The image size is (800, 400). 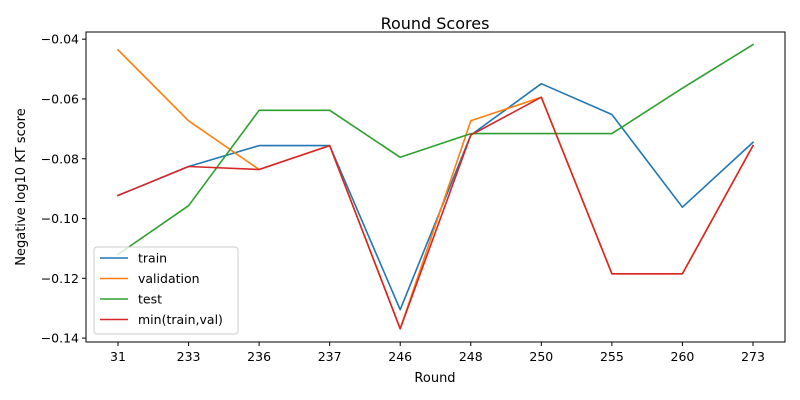 What do you see at coordinates (434, 378) in the screenshot?
I see `x-axis-label: Round` at bounding box center [434, 378].